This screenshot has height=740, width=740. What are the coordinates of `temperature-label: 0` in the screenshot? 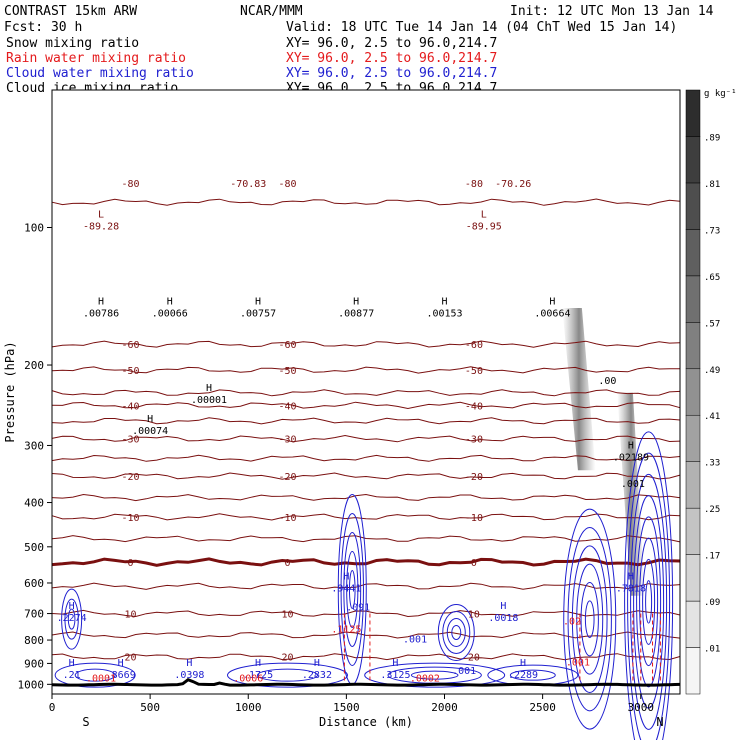 It's located at (474, 563).